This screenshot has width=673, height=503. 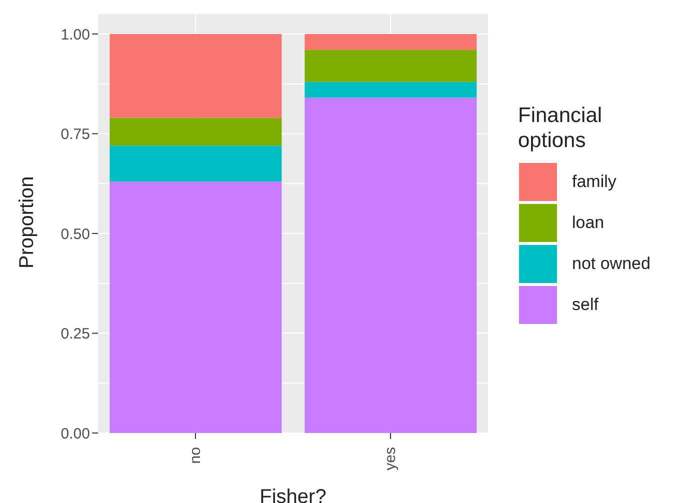 What do you see at coordinates (293, 494) in the screenshot?
I see `x-axis-title: Fisher?` at bounding box center [293, 494].